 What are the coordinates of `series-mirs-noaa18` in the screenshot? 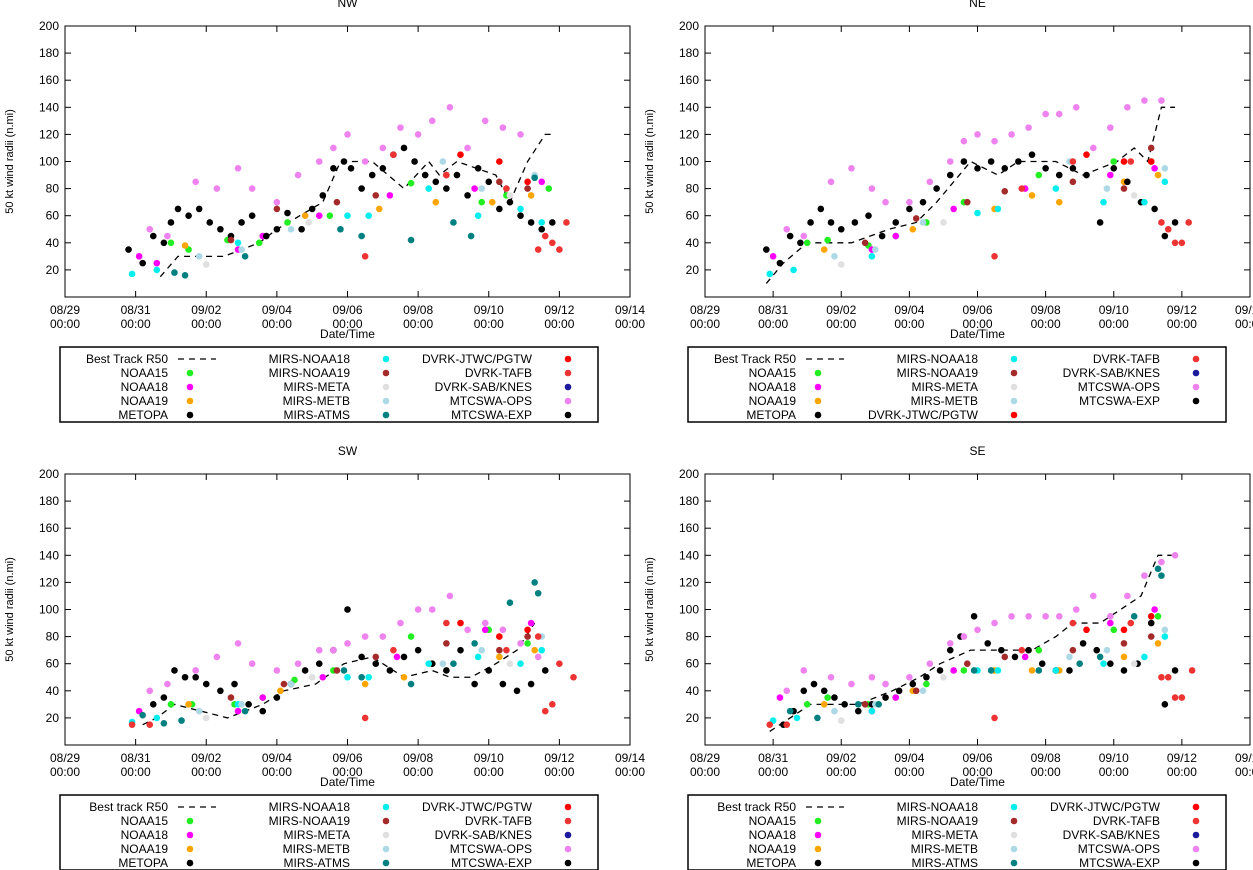 It's located at (967, 228).